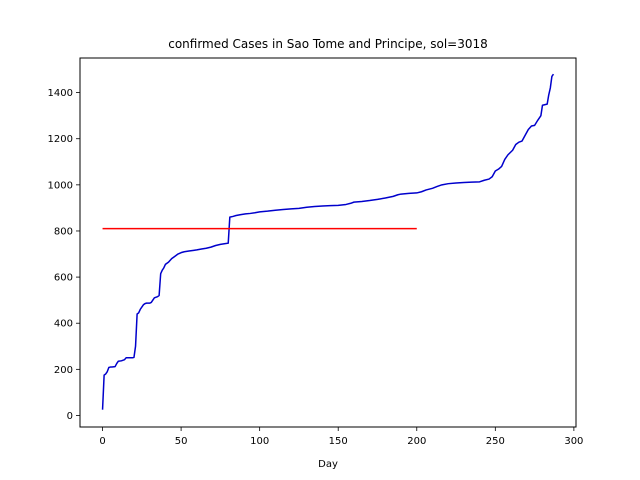 This screenshot has height=480, width=640. Describe the element at coordinates (63, 324) in the screenshot. I see `y-tick-label: 400` at that location.